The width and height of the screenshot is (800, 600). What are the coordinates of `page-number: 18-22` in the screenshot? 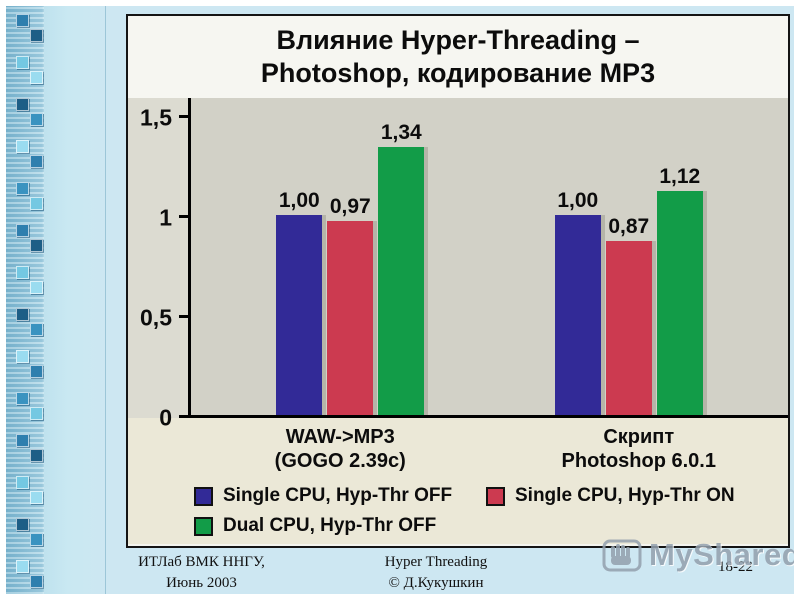 It's located at (735, 567).